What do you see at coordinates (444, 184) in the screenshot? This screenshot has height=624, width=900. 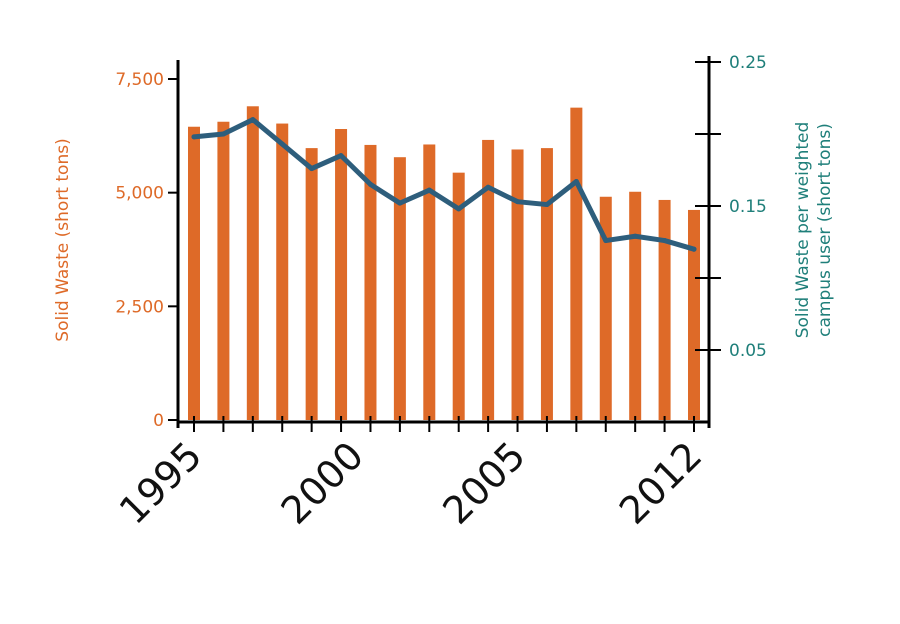 I see `waste-per-user-line` at bounding box center [444, 184].